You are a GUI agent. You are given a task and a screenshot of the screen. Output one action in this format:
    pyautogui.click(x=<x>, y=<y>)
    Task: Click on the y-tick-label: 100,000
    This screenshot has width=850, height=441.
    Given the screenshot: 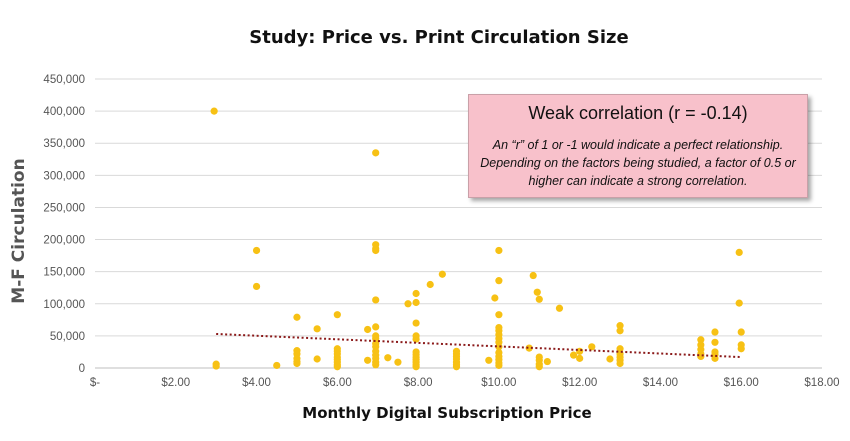 What is the action you would take?
    pyautogui.click(x=64, y=305)
    